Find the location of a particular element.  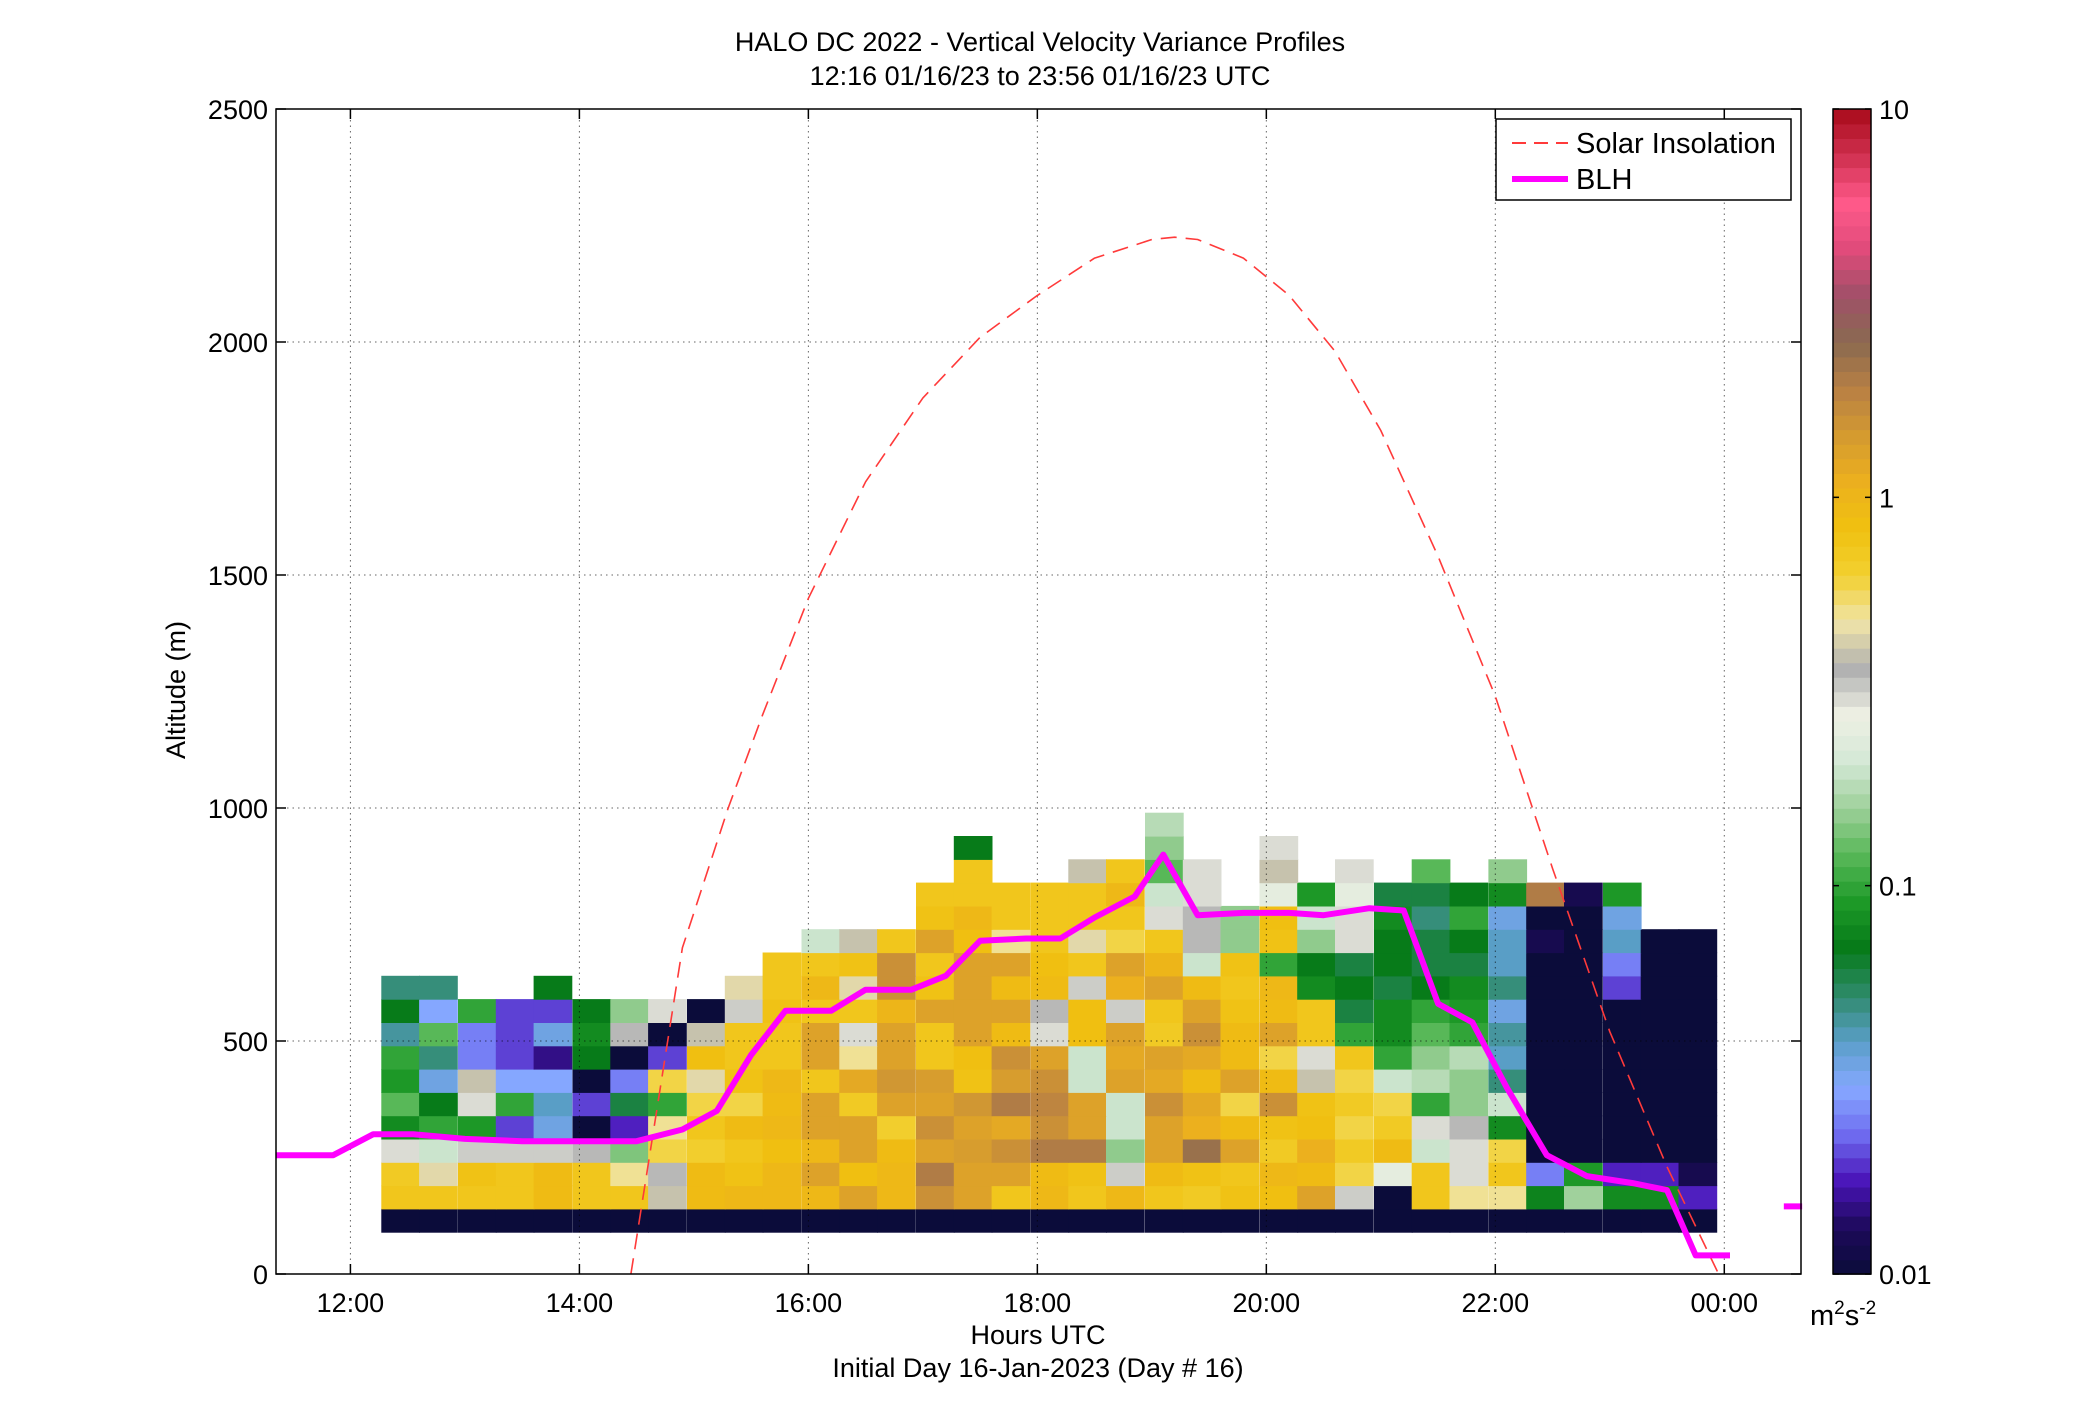

legend-solar-label: Solar Insolation is located at coordinates (1676, 144).